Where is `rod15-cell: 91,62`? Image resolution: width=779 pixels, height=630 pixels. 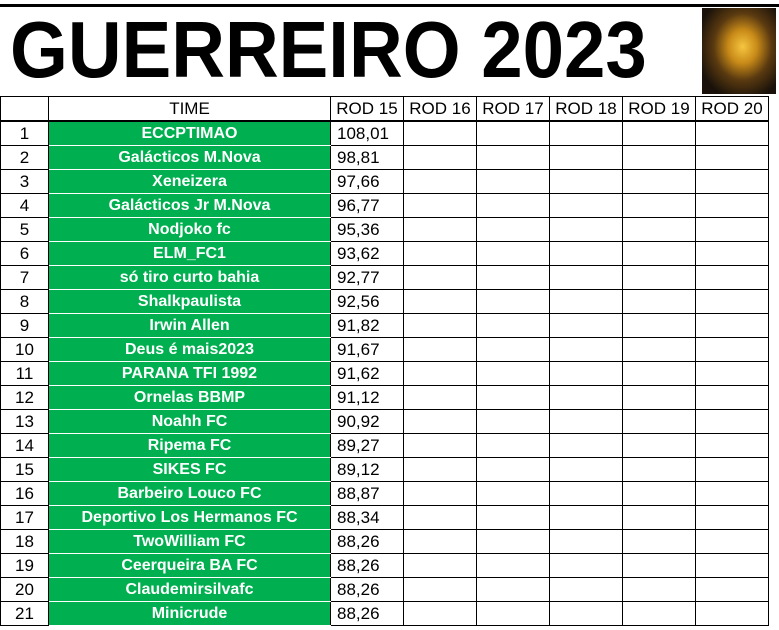 rod15-cell: 91,62 is located at coordinates (367, 373).